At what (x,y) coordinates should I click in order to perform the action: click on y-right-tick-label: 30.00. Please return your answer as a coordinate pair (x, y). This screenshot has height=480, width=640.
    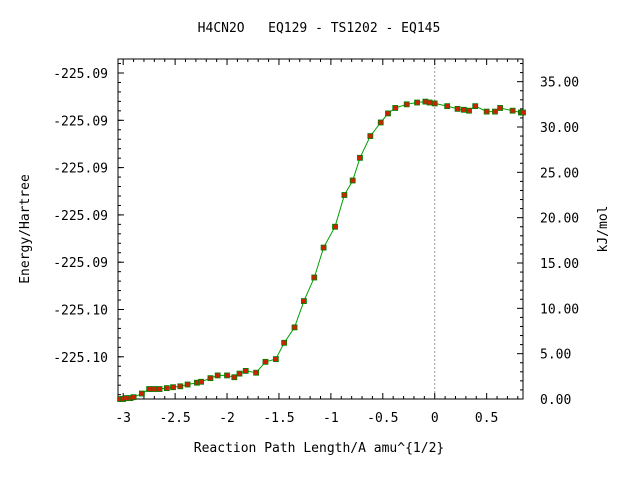
    Looking at the image, I should click on (559, 128).